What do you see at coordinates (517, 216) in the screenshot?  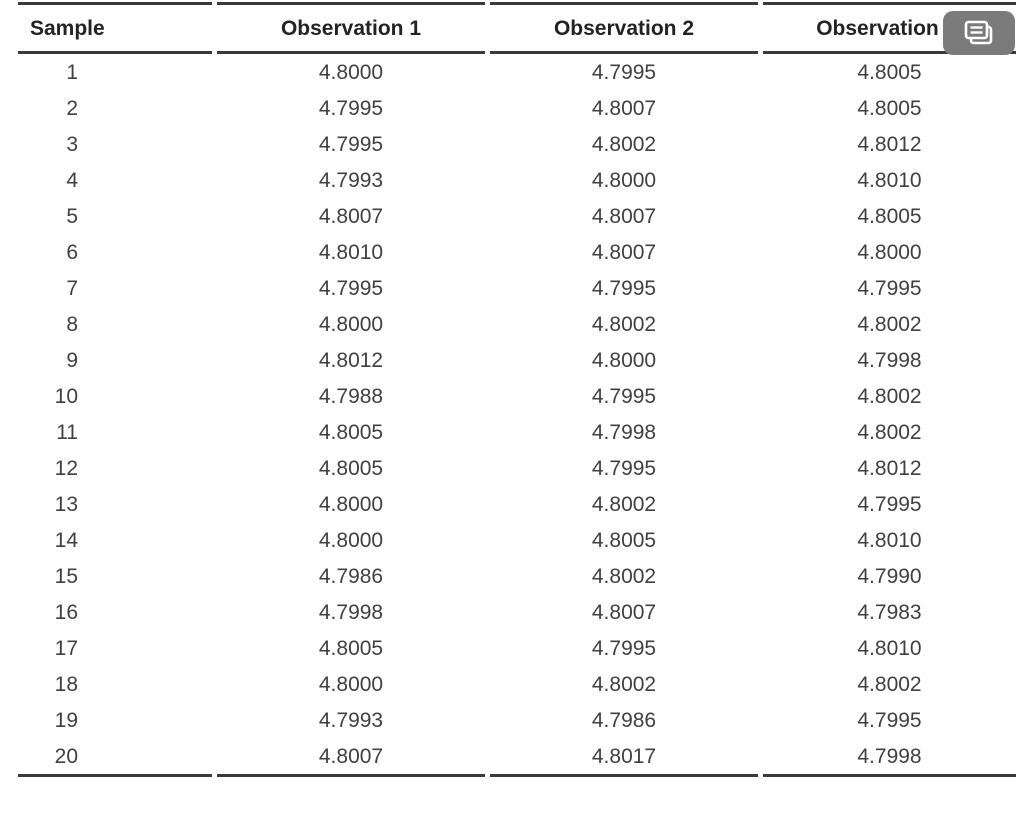 I see `table-row: 5 4.8007 4.8007 4.8005` at bounding box center [517, 216].